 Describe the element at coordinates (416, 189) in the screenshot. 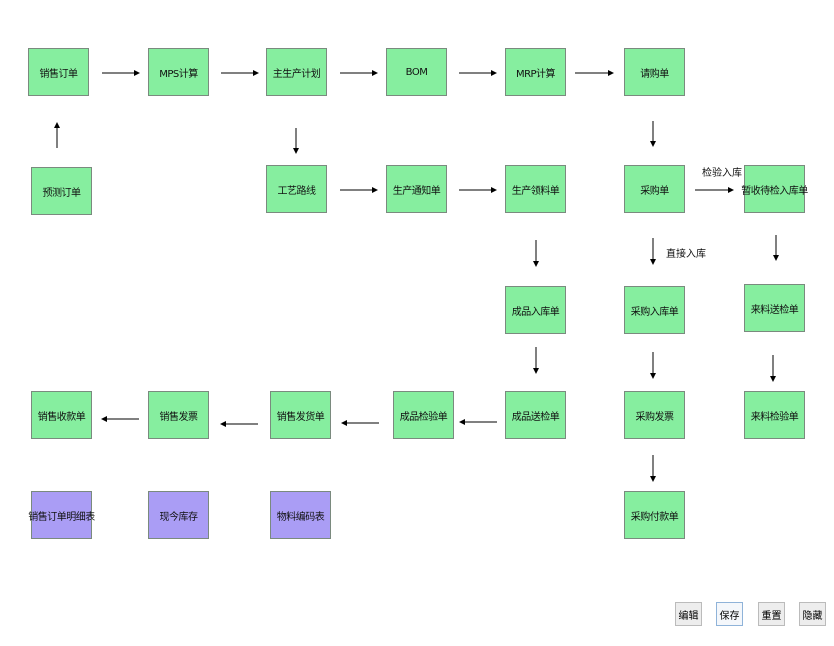

I see `node-prod-notice: 生产通知单` at that location.